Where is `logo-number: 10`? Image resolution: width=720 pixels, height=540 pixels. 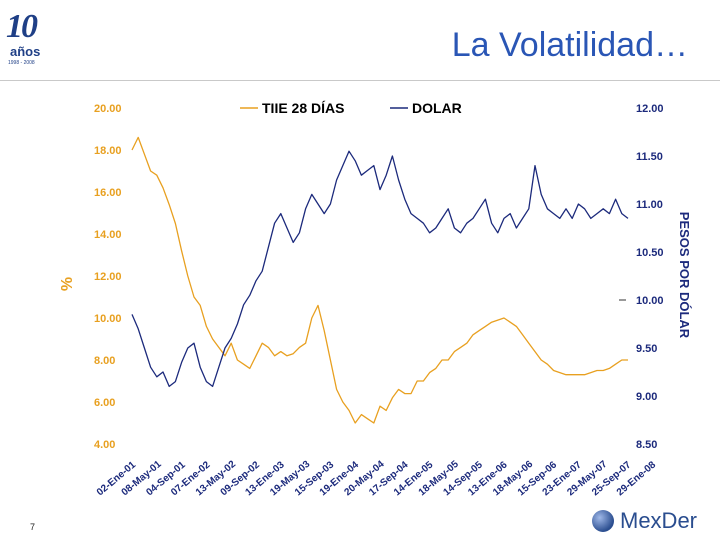 logo-number: 10 is located at coordinates (22, 26).